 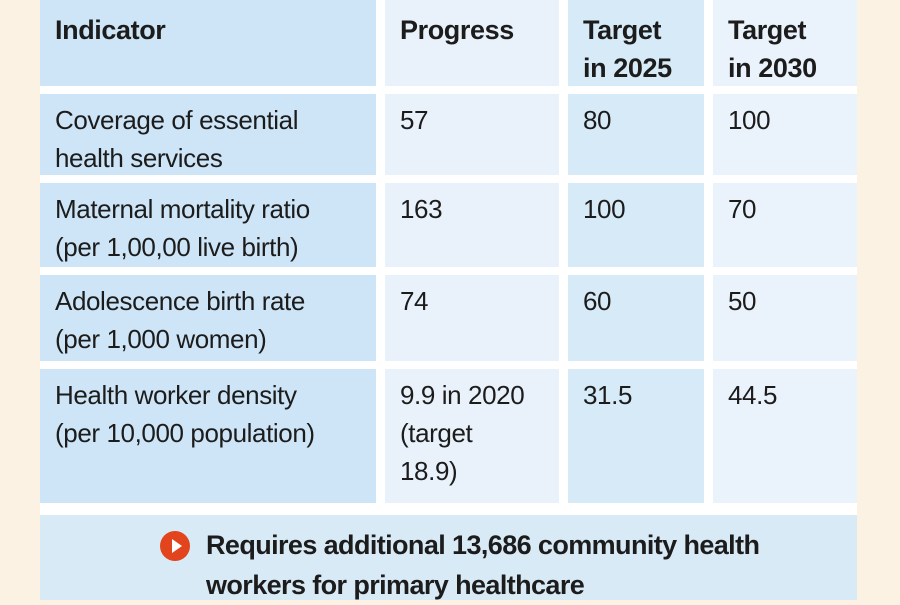 I want to click on row-coverage-target-2025: 80, so click(x=636, y=134).